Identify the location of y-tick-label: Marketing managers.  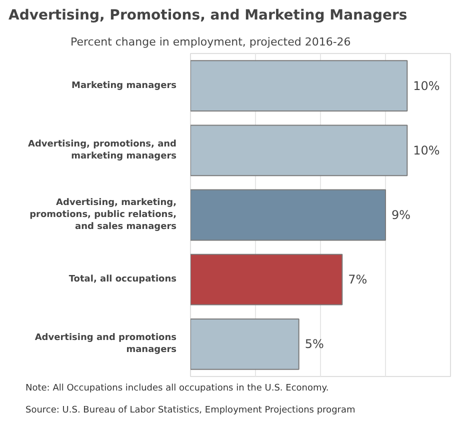
(124, 85).